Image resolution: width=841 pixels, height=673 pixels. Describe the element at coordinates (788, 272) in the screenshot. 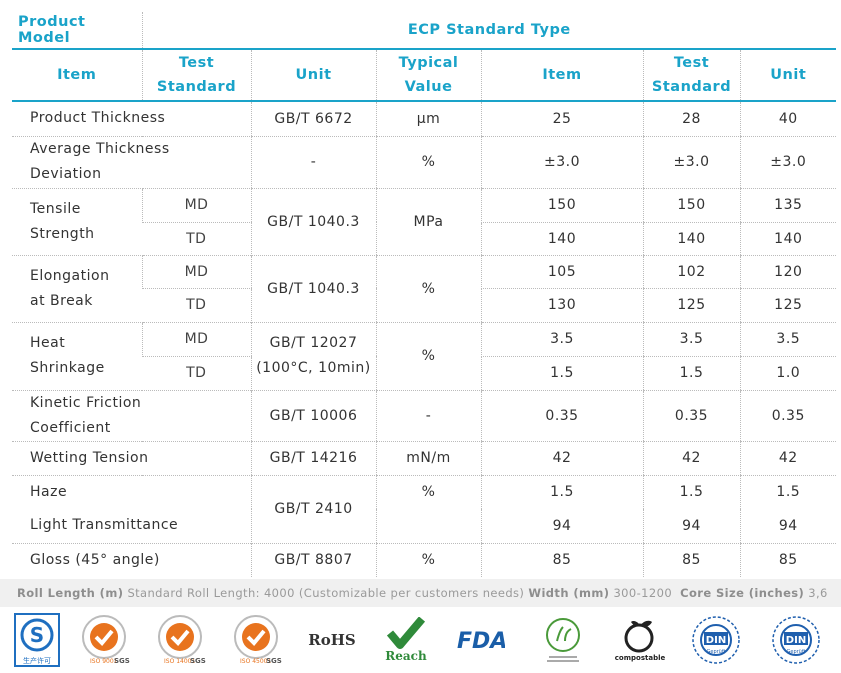

I see `value: 120` at that location.